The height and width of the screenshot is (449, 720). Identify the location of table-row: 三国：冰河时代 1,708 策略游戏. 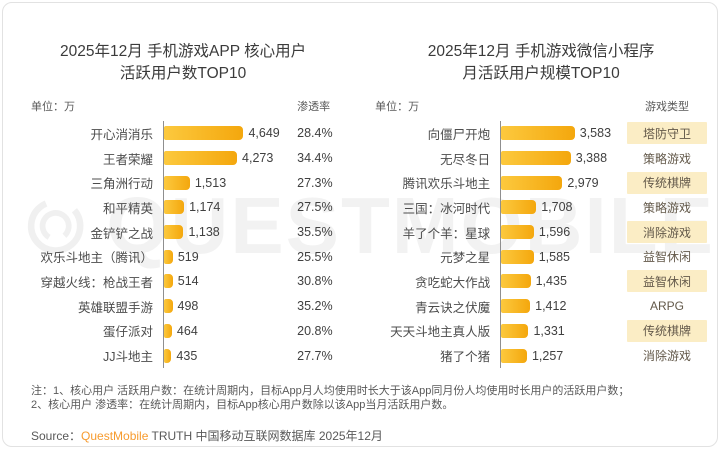
(541, 207).